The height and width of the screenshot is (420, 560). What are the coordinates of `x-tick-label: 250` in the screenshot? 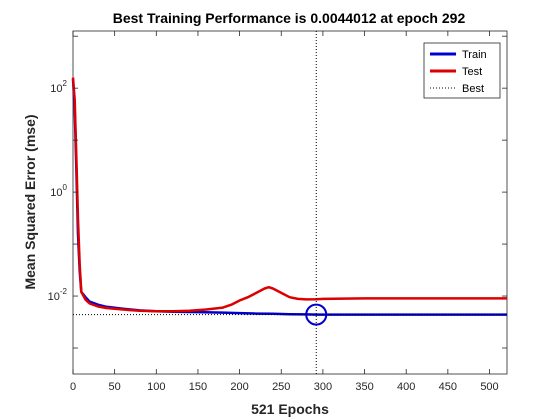 It's located at (281, 387).